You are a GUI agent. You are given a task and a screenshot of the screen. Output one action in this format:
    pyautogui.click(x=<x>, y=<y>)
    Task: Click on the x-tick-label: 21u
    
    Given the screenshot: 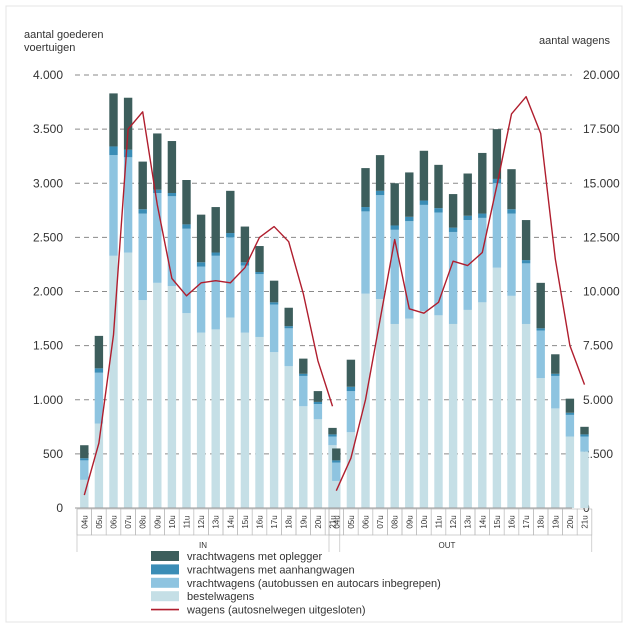 What is the action you would take?
    pyautogui.click(x=333, y=521)
    